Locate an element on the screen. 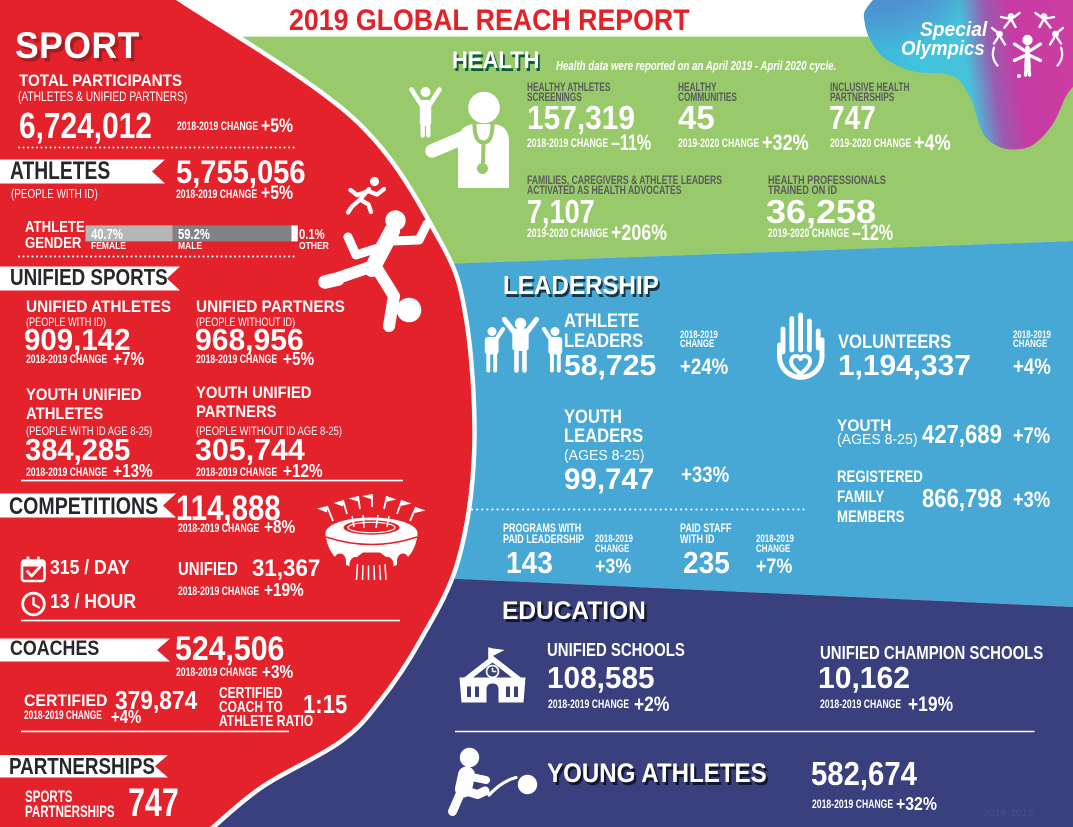  svg-text: 2018-2019 is located at coordinates (1008, 813).